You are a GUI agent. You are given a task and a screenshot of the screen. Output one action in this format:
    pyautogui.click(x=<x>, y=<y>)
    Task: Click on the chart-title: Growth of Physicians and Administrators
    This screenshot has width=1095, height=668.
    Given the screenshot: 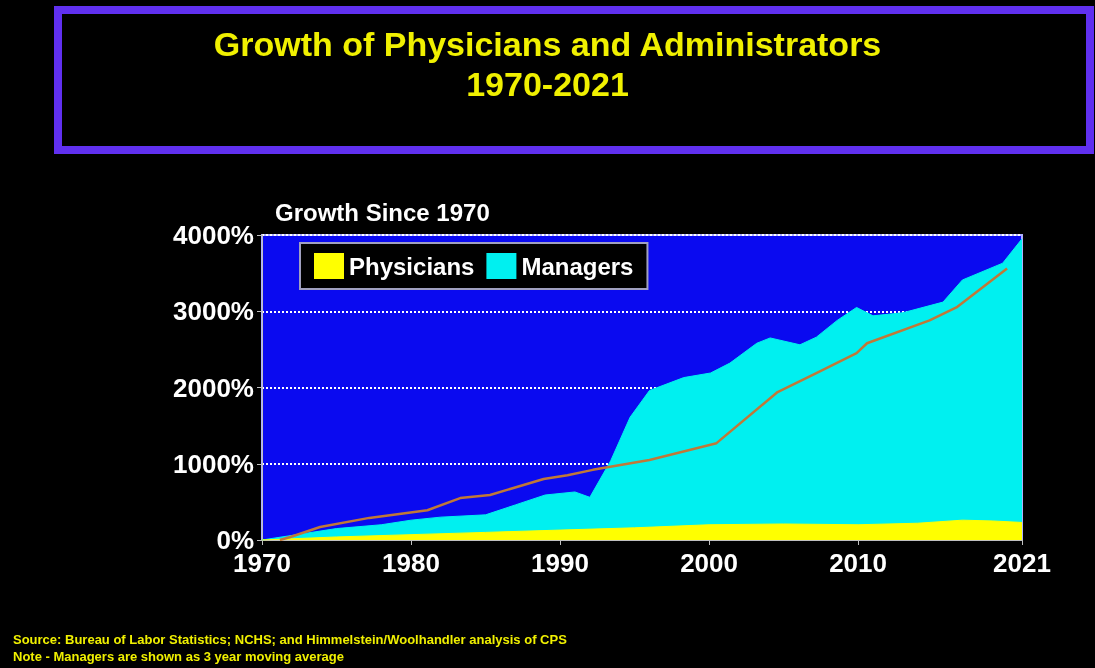 What is the action you would take?
    pyautogui.click(x=547, y=44)
    